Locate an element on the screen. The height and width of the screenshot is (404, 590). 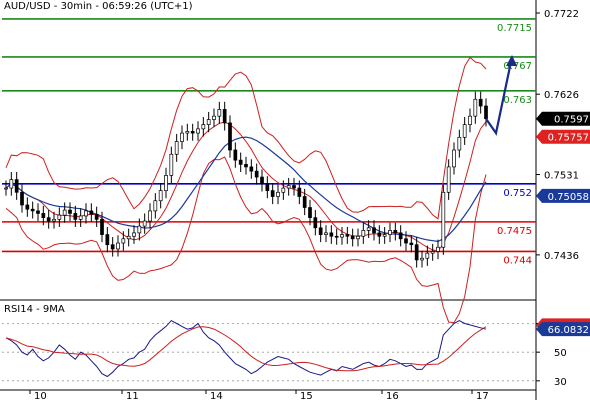
rsi-line is located at coordinates (246, 348).